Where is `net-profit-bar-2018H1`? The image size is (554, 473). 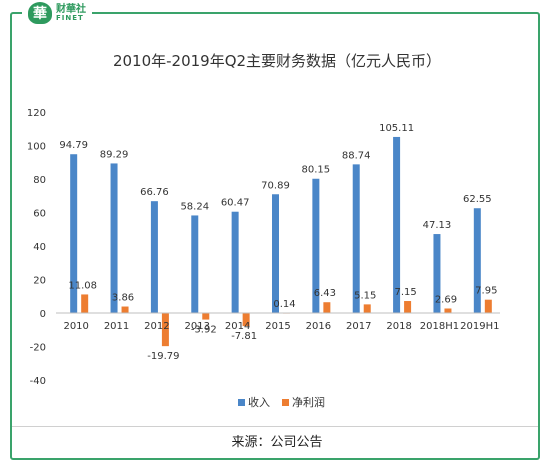 net-profit-bar-2018H1 is located at coordinates (448, 310).